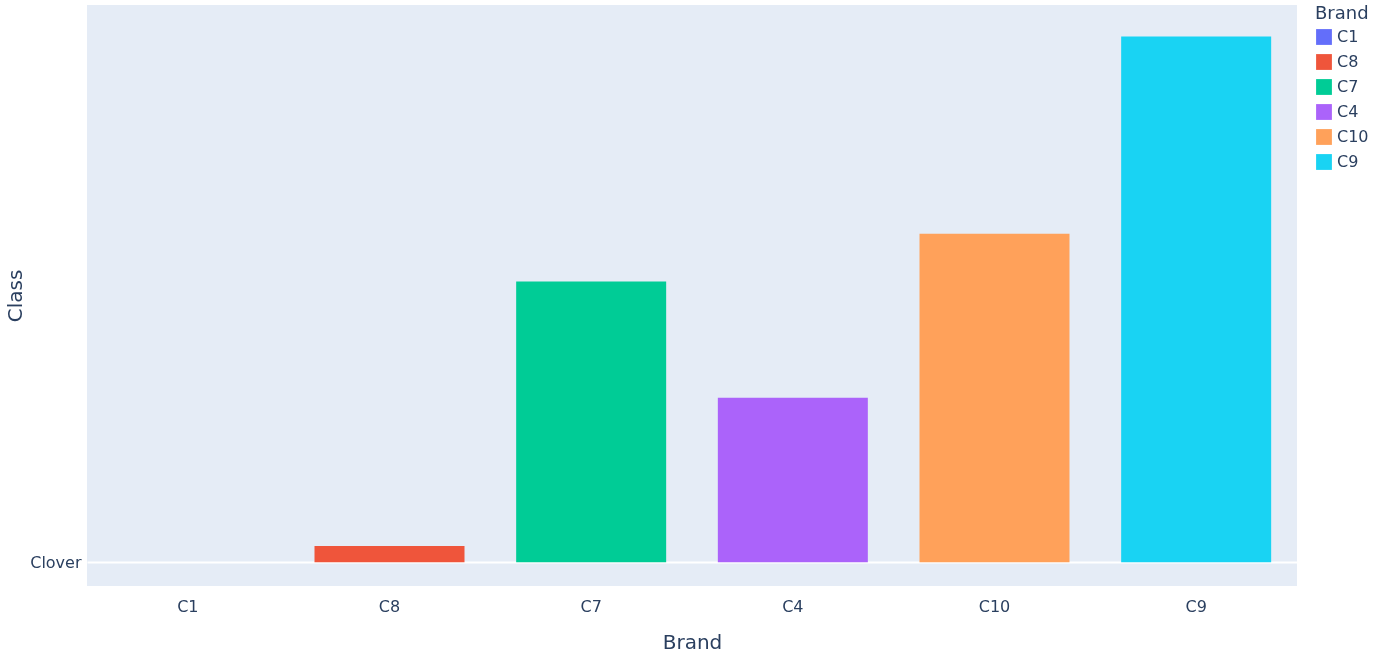 The width and height of the screenshot is (1374, 657). What do you see at coordinates (15, 296) in the screenshot?
I see `y-axis-title: Class` at bounding box center [15, 296].